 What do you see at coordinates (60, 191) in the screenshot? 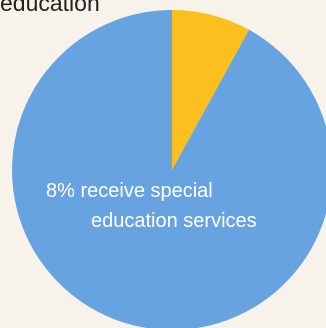
I see `annotation-value: 8%` at bounding box center [60, 191].